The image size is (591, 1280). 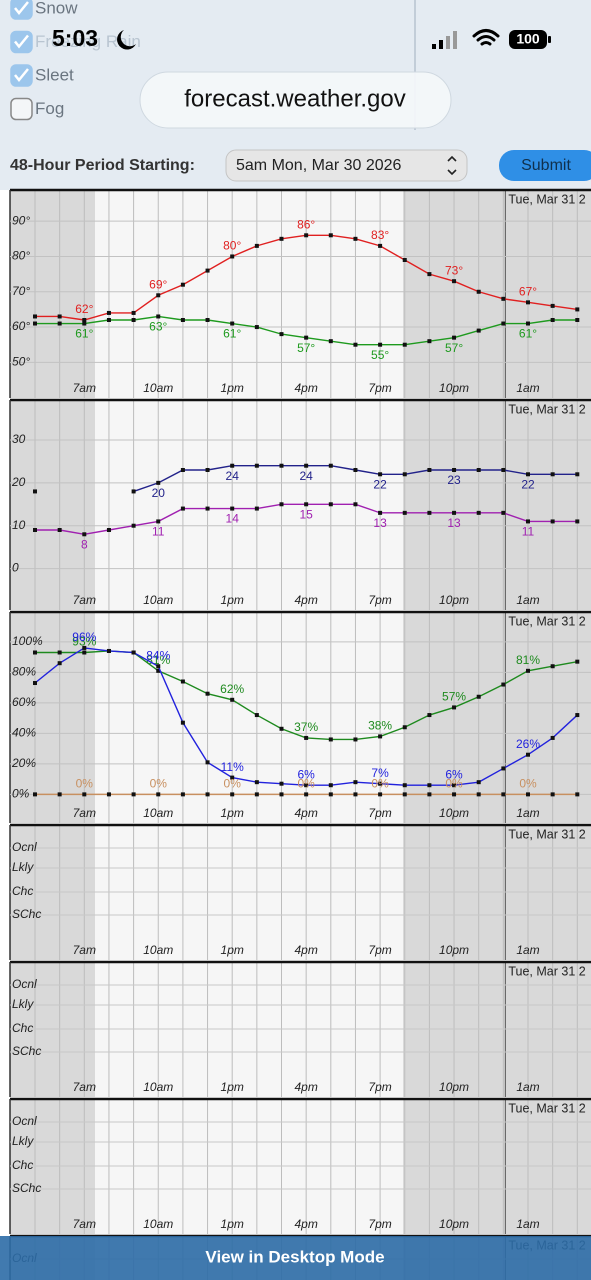 What do you see at coordinates (84, 637) in the screenshot?
I see `data-label: 96%` at bounding box center [84, 637].